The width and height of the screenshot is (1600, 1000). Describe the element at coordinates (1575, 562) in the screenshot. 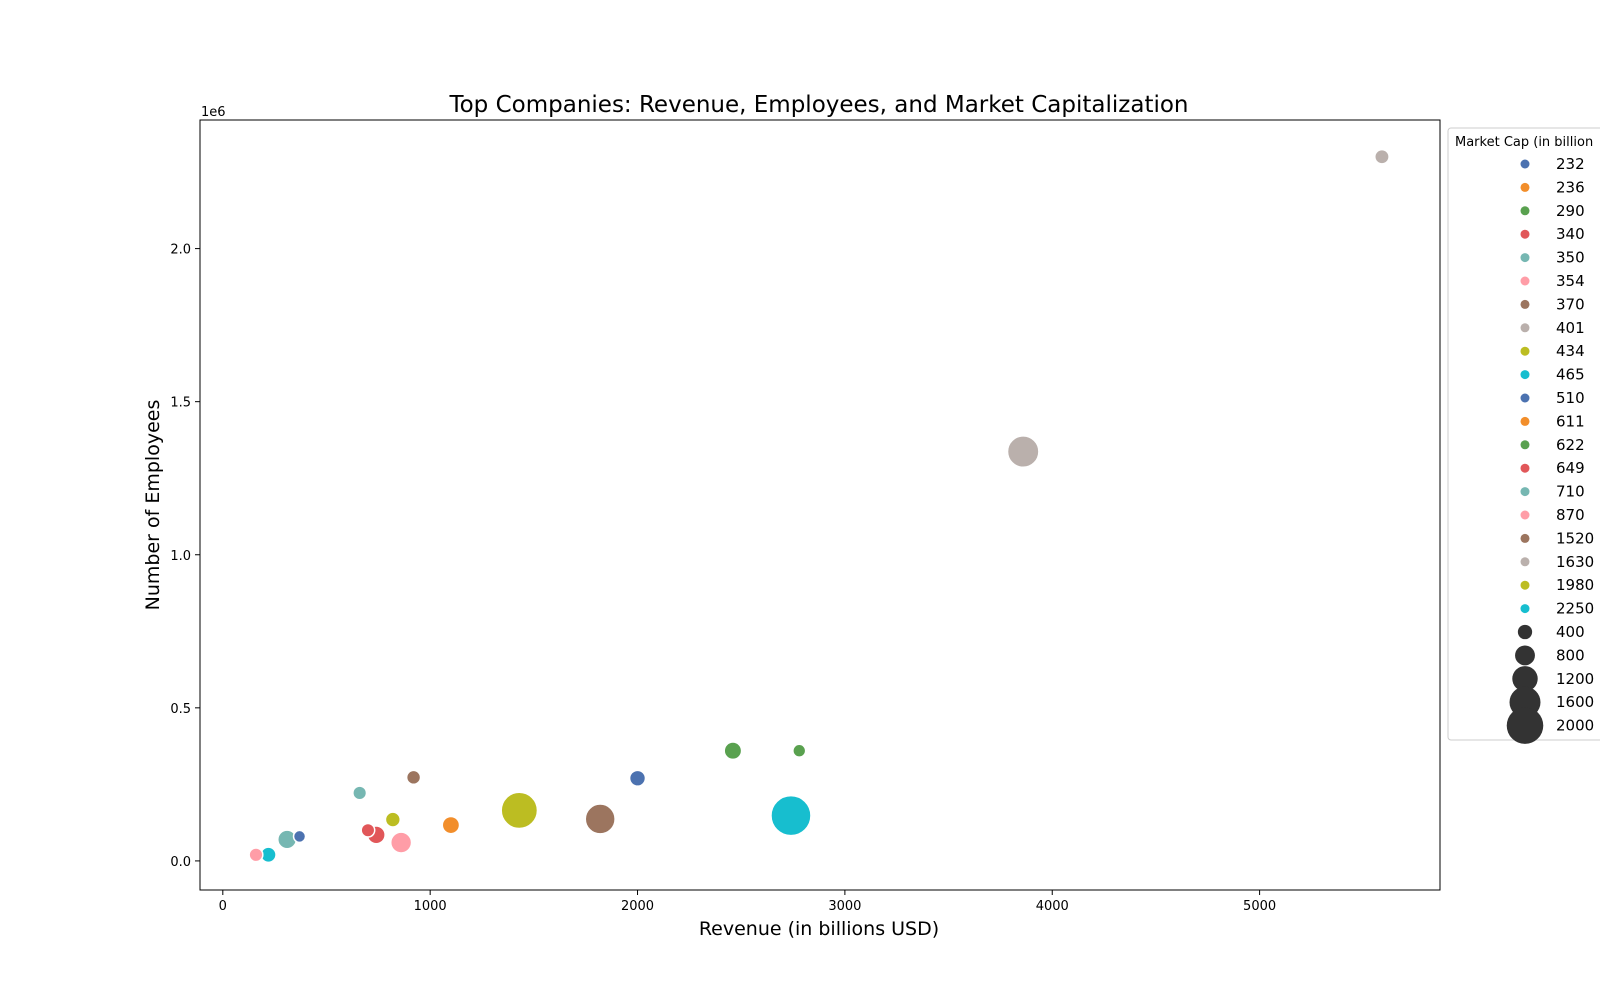

I see `legend-label: 1630` at that location.